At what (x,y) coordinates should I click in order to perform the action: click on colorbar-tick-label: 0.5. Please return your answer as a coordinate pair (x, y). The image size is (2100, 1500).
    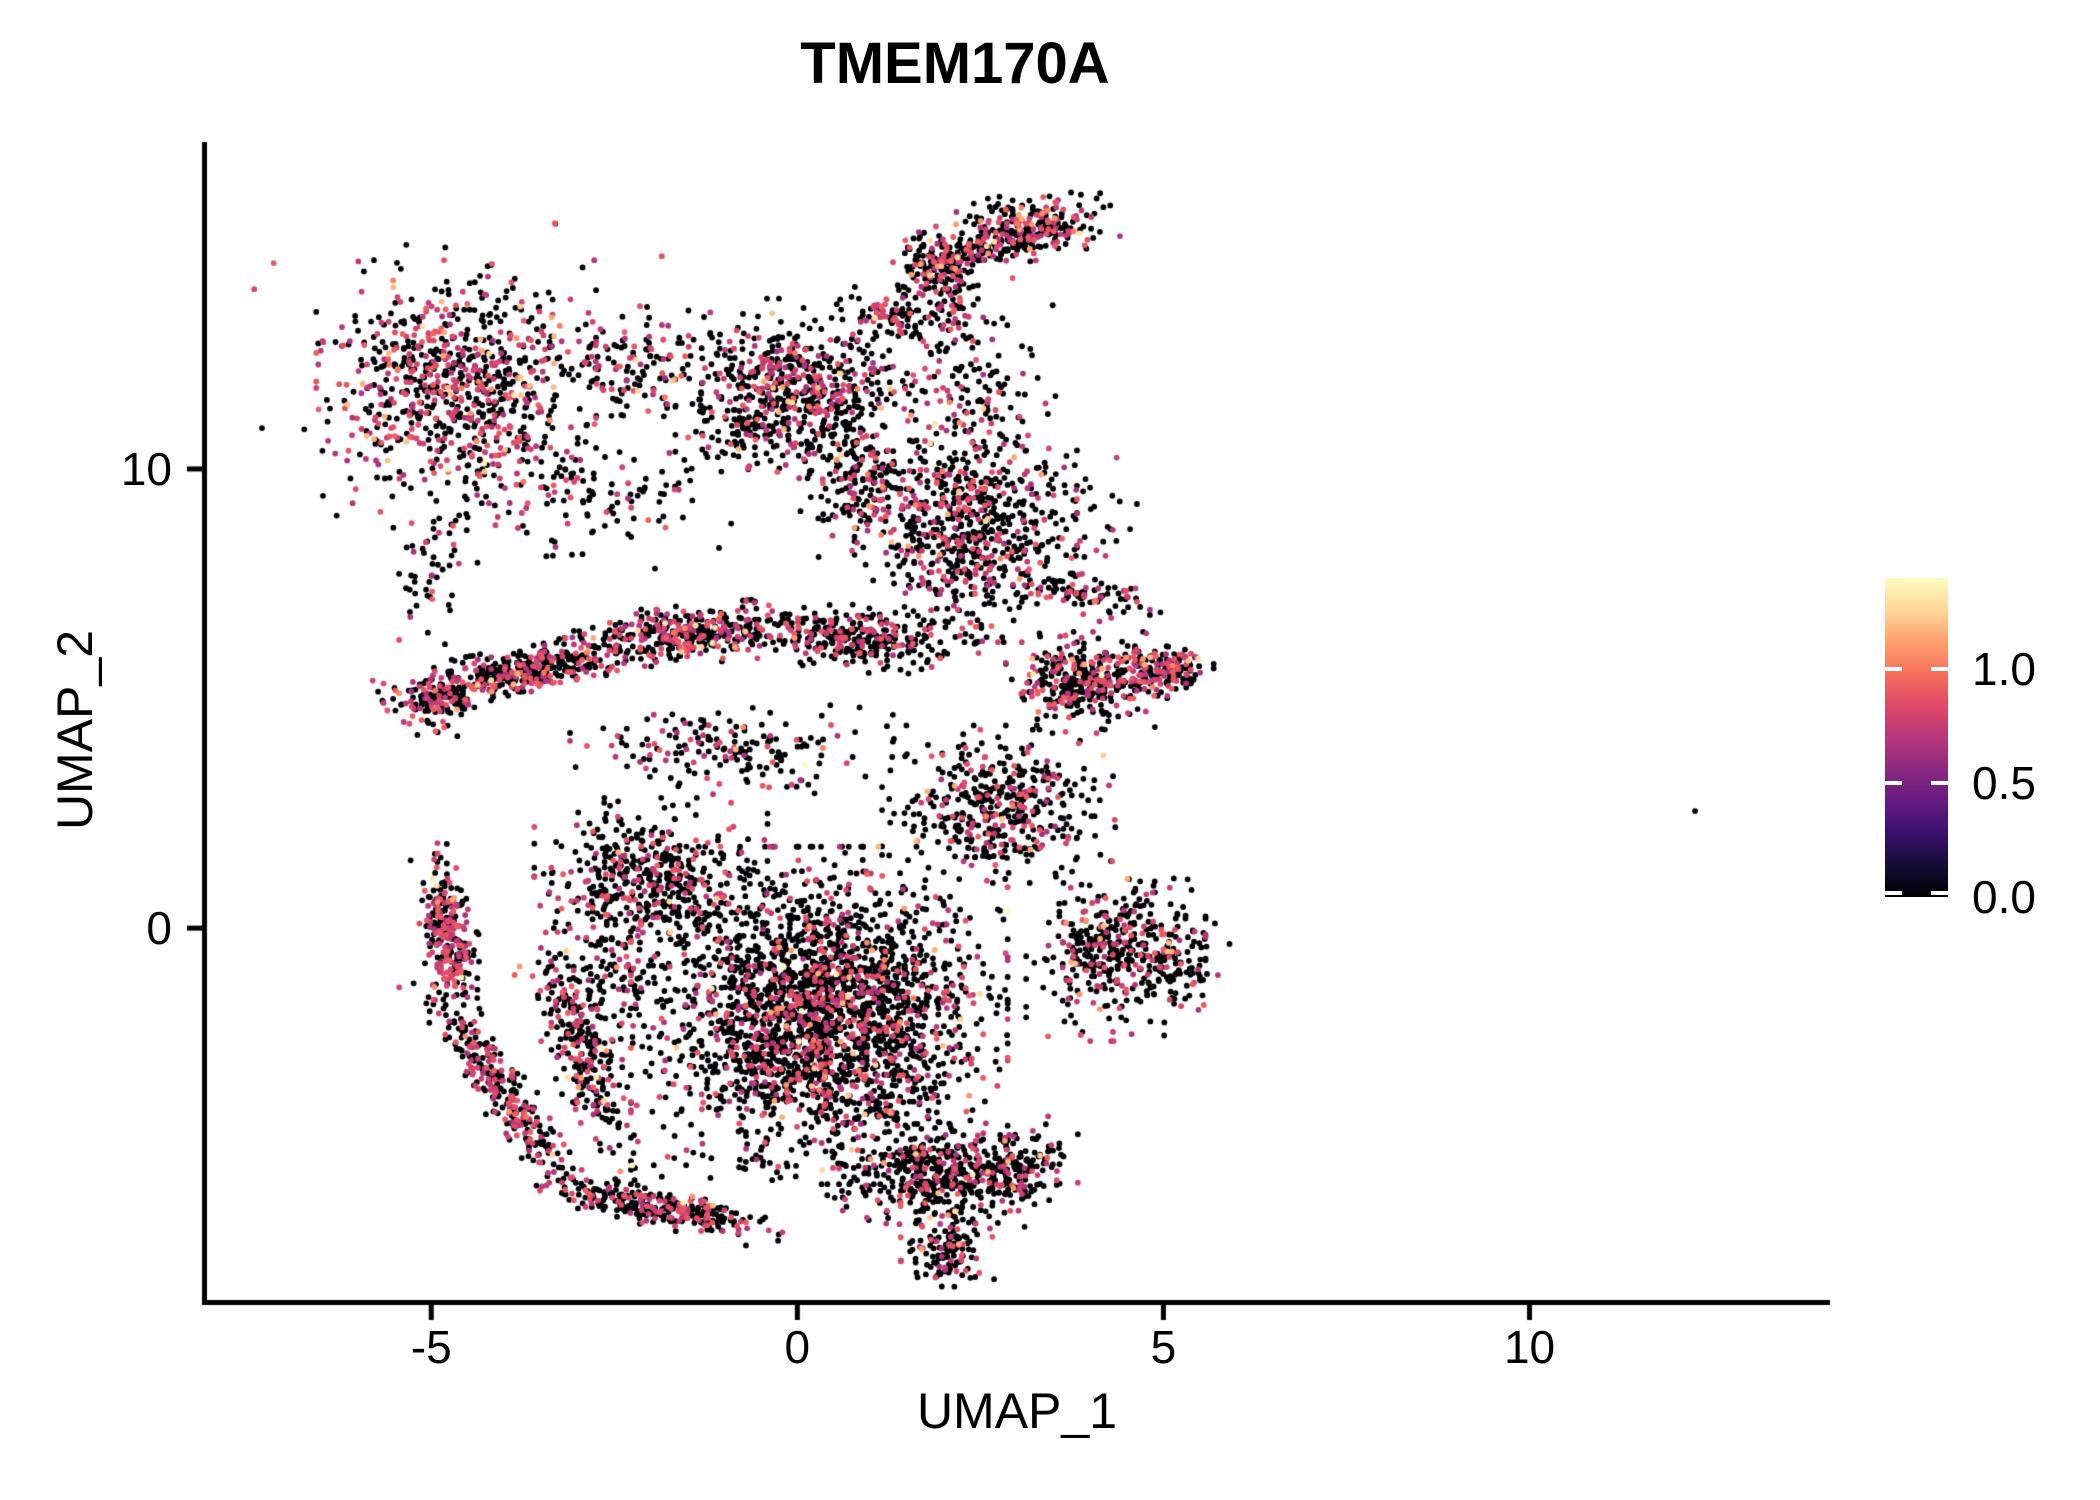
    Looking at the image, I should click on (2004, 783).